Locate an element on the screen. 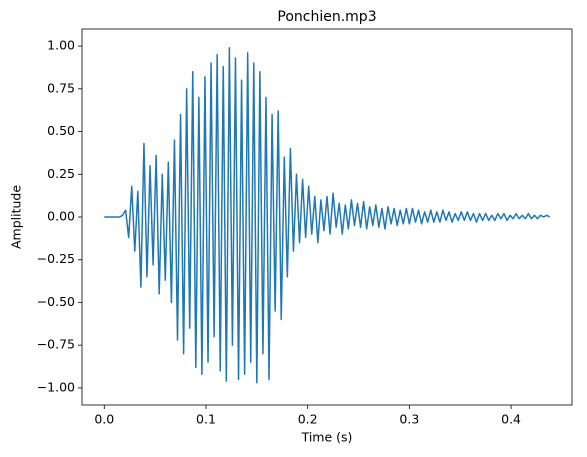  y-tick-label: −0.50 is located at coordinates (56, 301).